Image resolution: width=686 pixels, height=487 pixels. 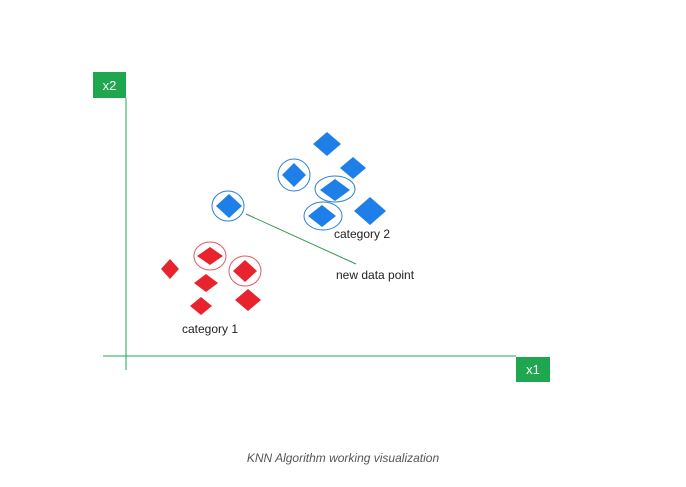 I want to click on x2-axis-label: x2, so click(x=109, y=85).